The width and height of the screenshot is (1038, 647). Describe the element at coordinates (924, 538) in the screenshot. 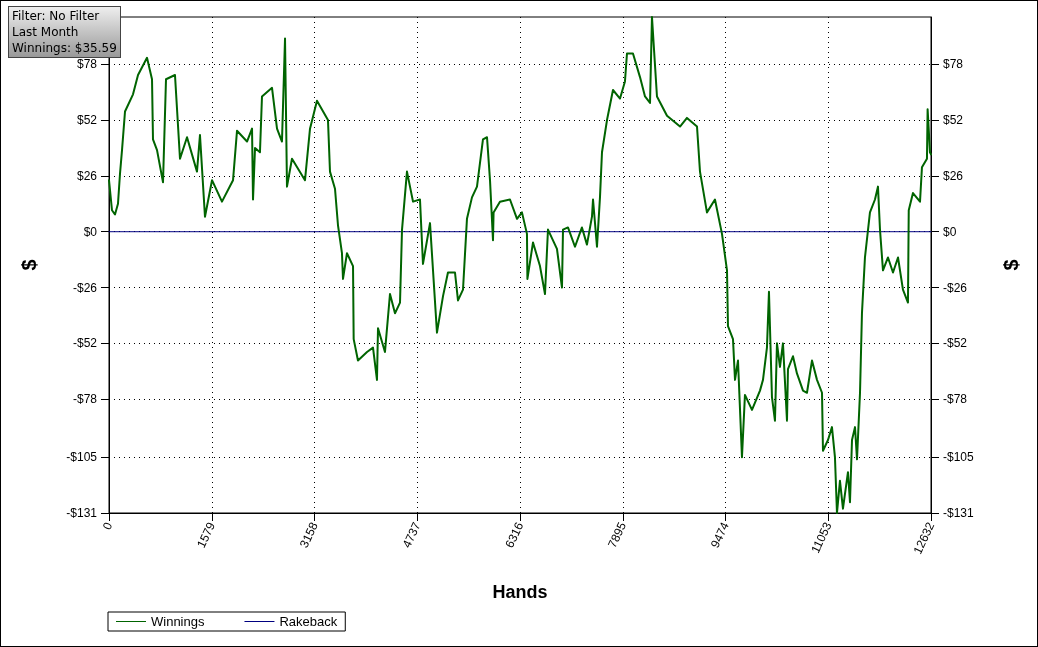

I see `x-tick-label: 12632` at that location.